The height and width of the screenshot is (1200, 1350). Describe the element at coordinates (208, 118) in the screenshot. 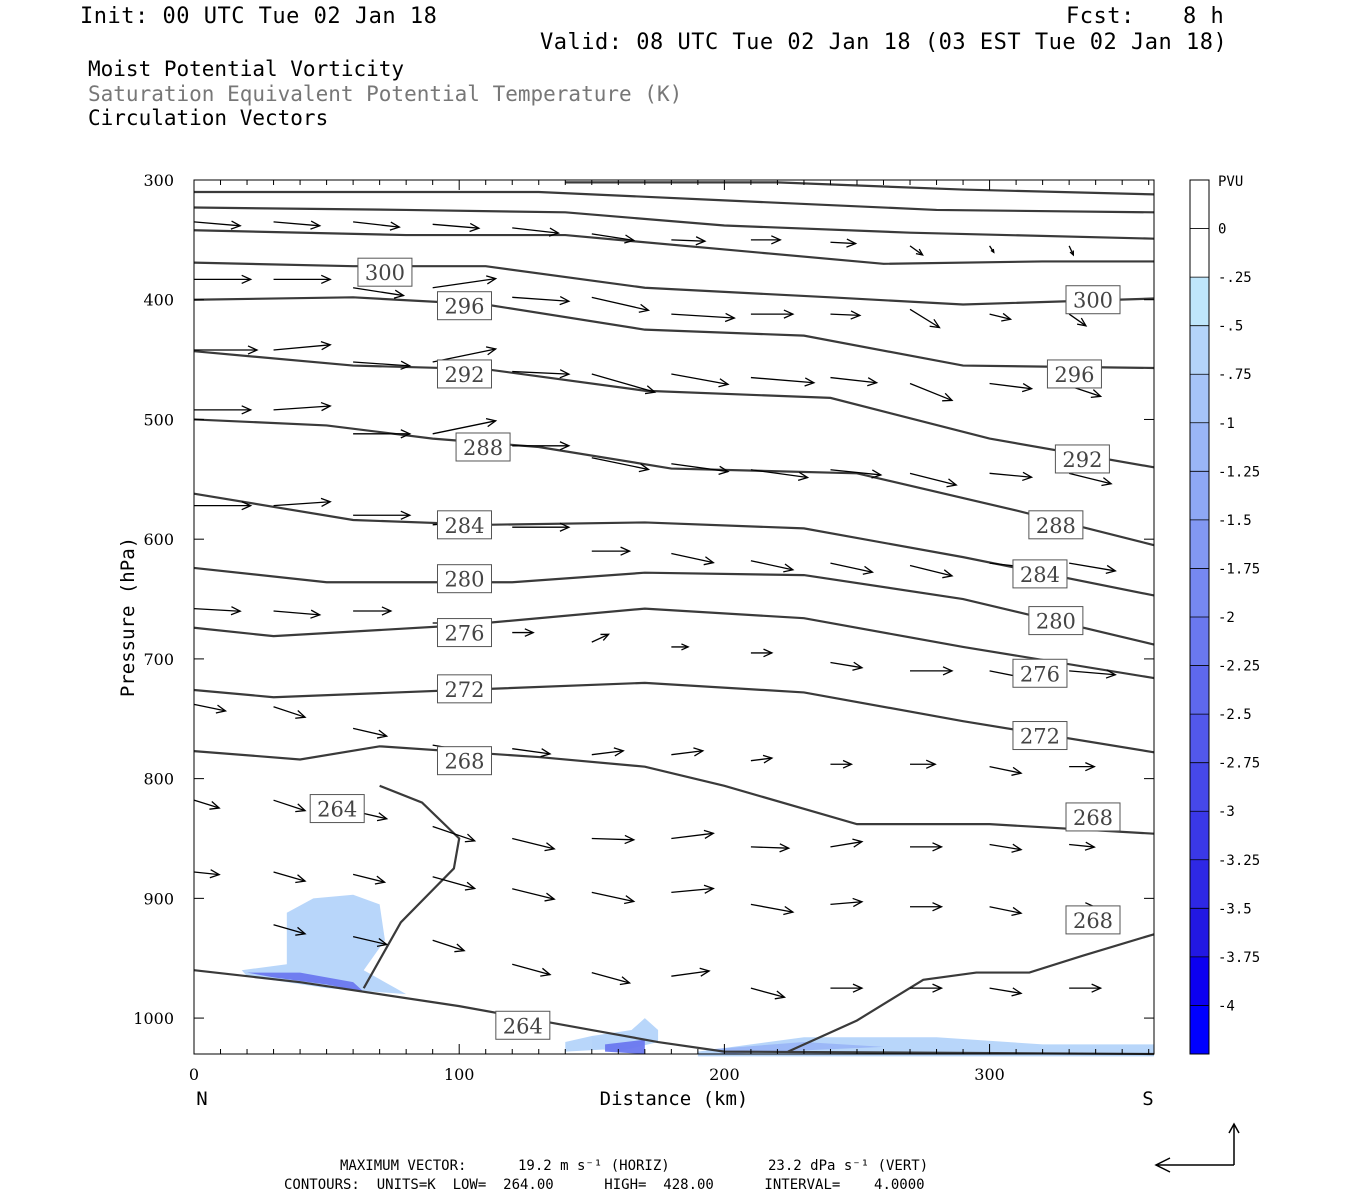

I see `field-title-vectors: Circulation Vectors` at that location.